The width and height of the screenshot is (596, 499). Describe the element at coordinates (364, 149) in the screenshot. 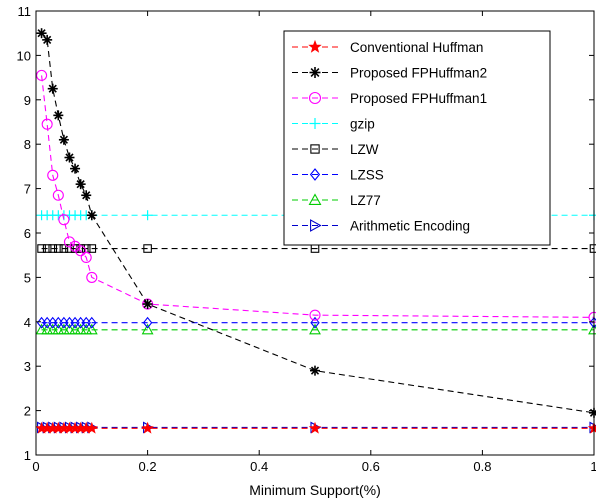

I see `legend-label: LZW` at that location.